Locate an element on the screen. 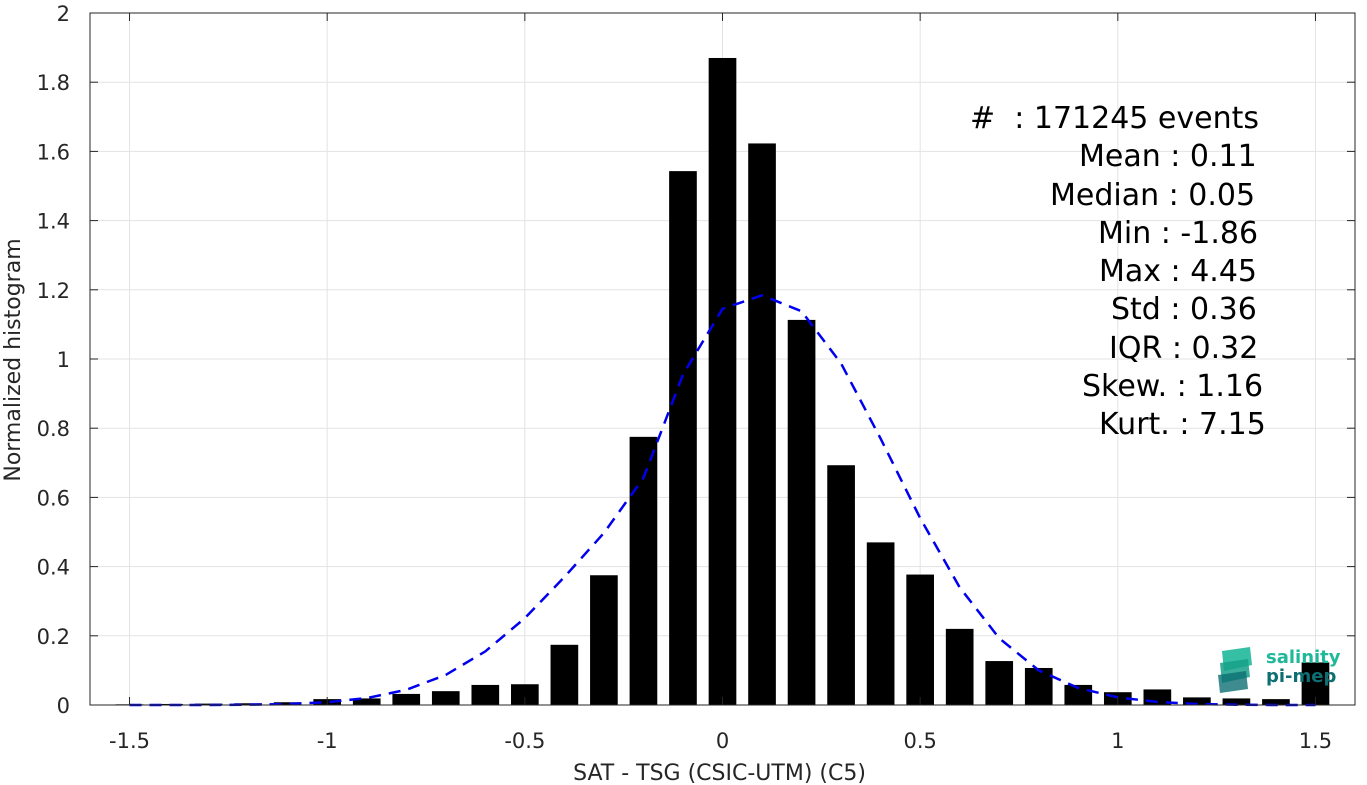  stat-median: Median : 0.05 is located at coordinates (1153, 195).